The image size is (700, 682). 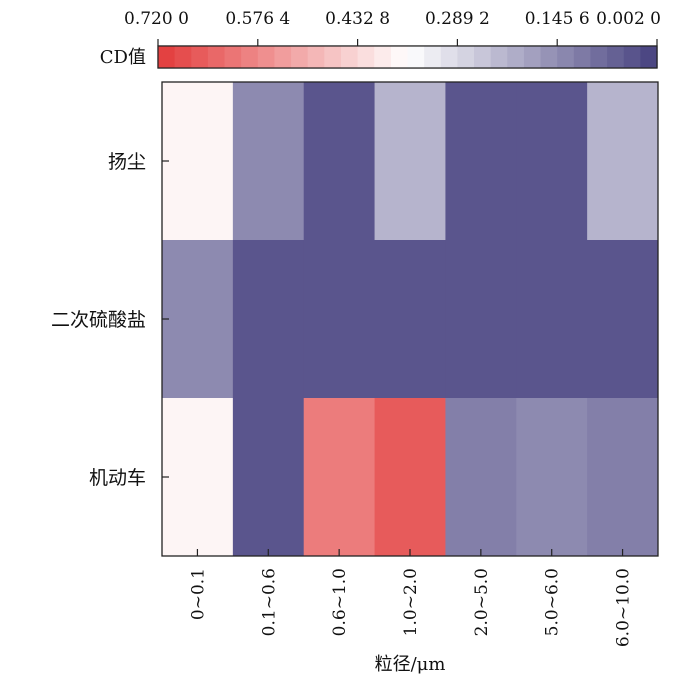 What do you see at coordinates (198, 594) in the screenshot?
I see `x-tick-label: 0~0.1` at bounding box center [198, 594].